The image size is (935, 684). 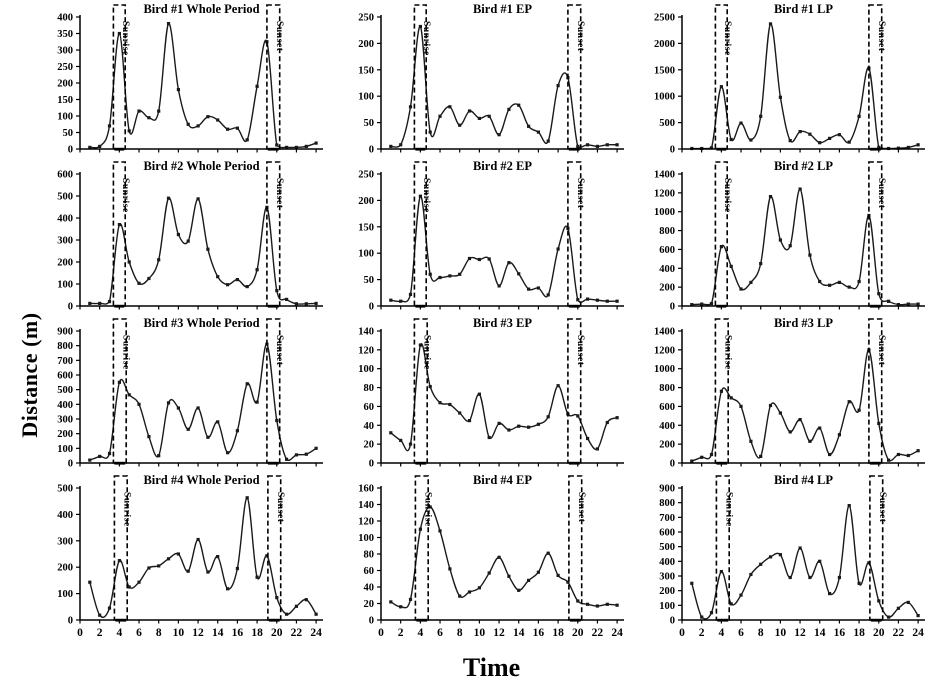 What do you see at coordinates (119, 633) in the screenshot?
I see `x-tick-label: 4` at bounding box center [119, 633].